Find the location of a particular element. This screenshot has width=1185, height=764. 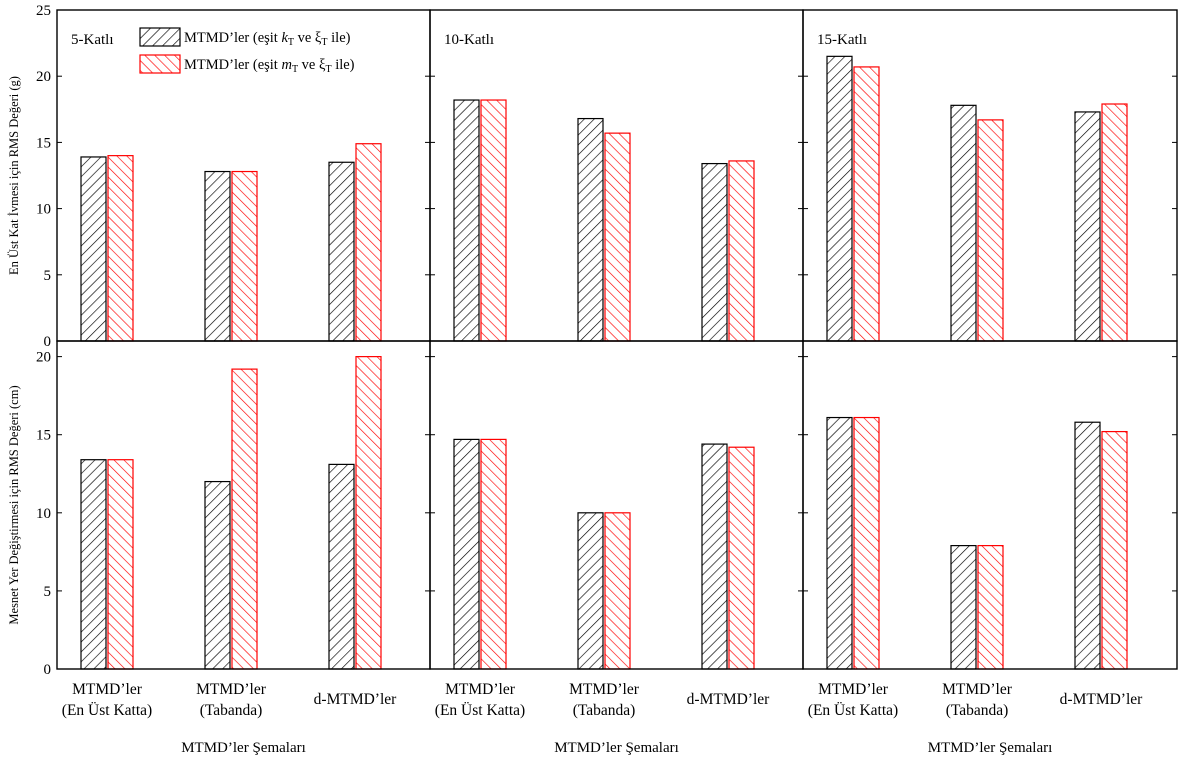

legend-label-series1: MTMD’ler (eşit kT ve ξT ile) is located at coordinates (267, 39).